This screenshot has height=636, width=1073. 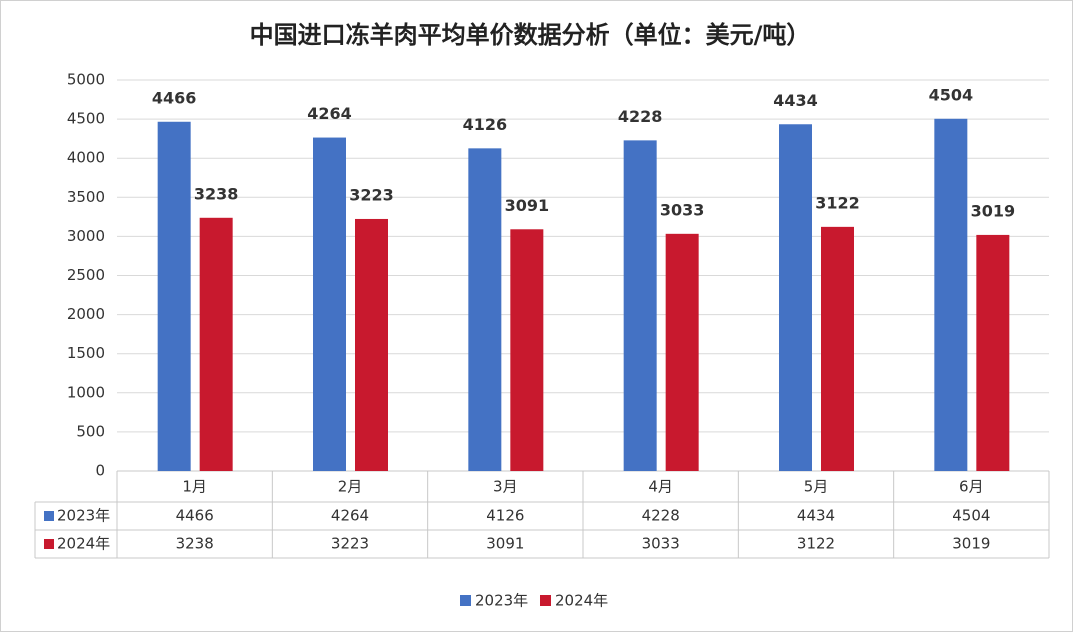 What do you see at coordinates (371, 194) in the screenshot?
I see `data-label: 3223` at bounding box center [371, 194].